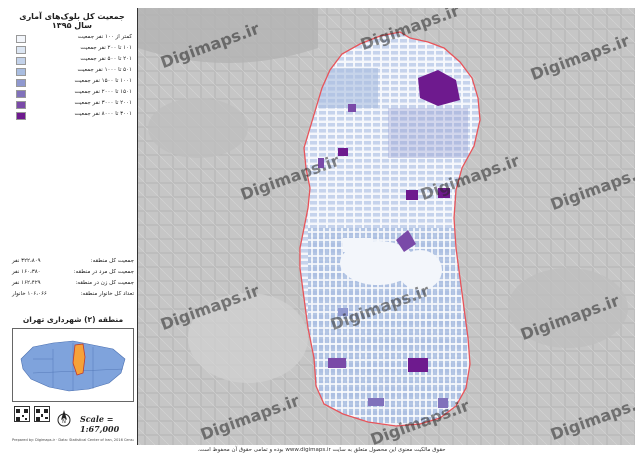  What do you see at coordinates (73, 50) in the screenshot?
I see `legend-item: ۱۰۱ تا ۲۰۰ نفر جمعیت` at bounding box center [73, 50].